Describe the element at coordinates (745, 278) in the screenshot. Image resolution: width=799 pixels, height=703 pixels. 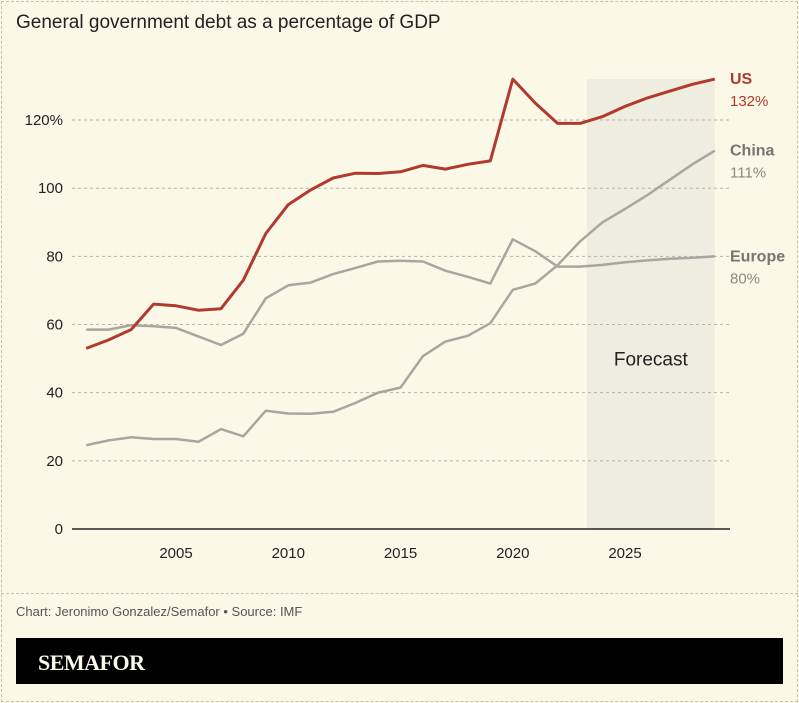
I see `series-value-europe: 80%` at that location.